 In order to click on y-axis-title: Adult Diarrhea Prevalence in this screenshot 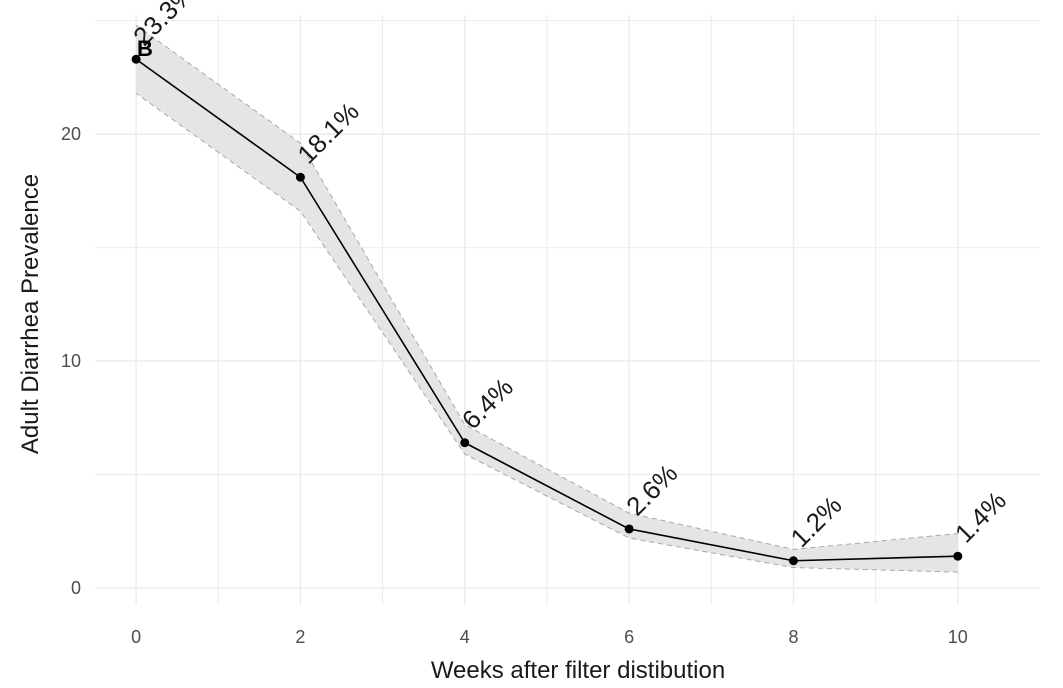, I will do `click(30, 314)`.